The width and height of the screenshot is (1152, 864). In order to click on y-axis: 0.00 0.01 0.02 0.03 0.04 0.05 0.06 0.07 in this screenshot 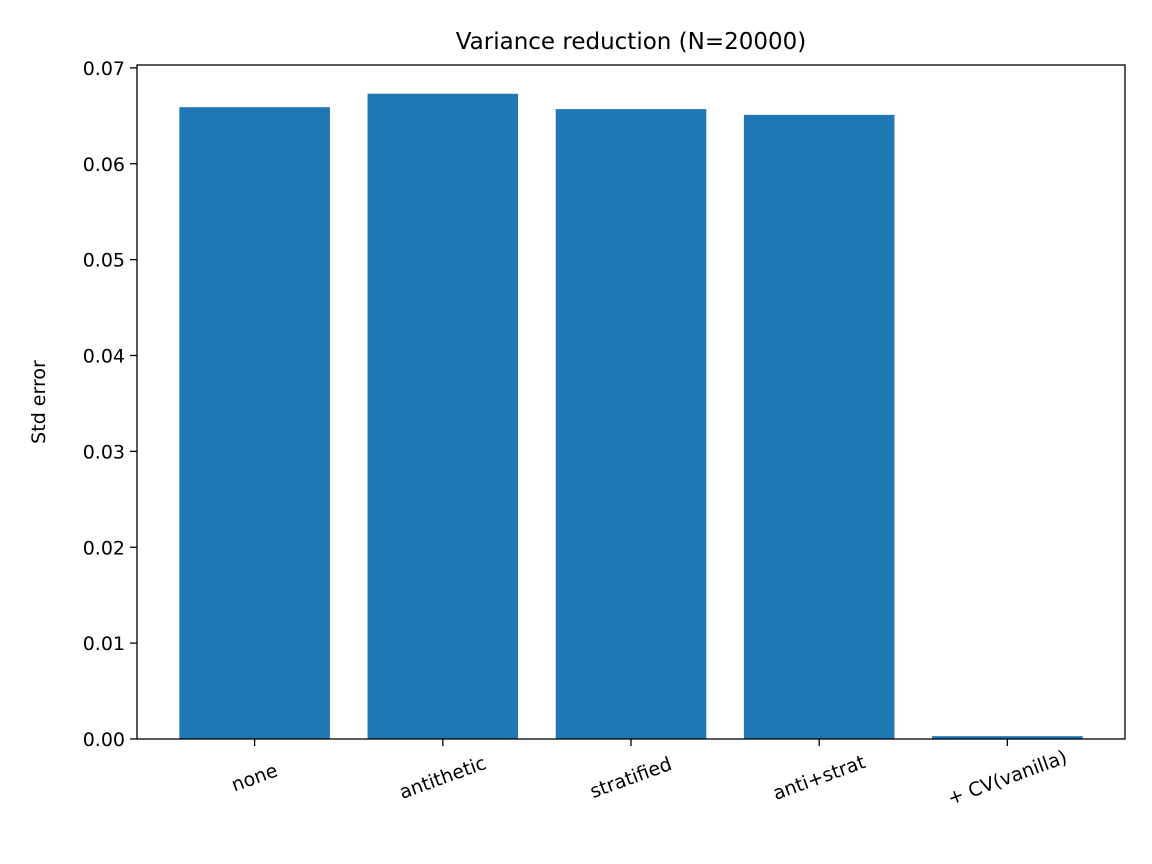, I will do `click(110, 404)`.